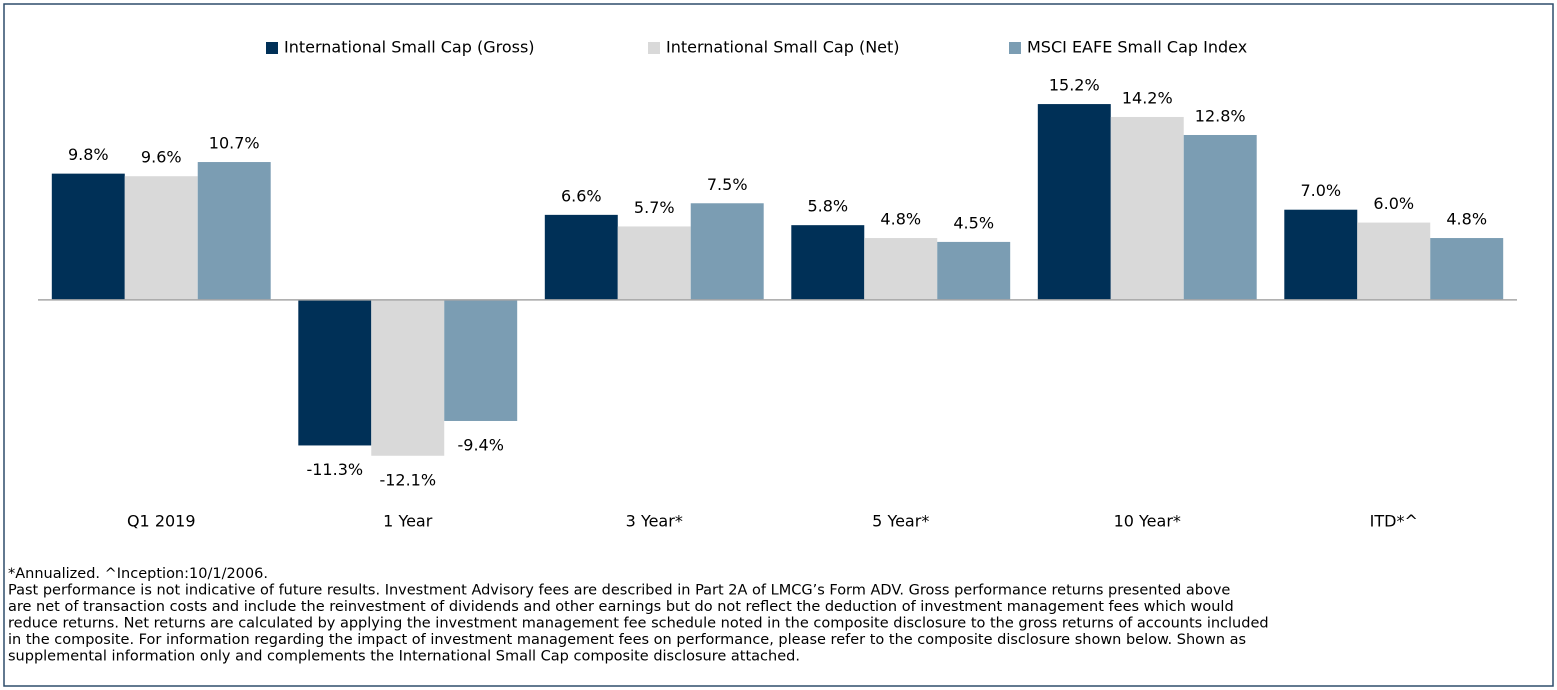  I want to click on legend-label: MSCI EAFE Small Cap Index, so click(1137, 47).